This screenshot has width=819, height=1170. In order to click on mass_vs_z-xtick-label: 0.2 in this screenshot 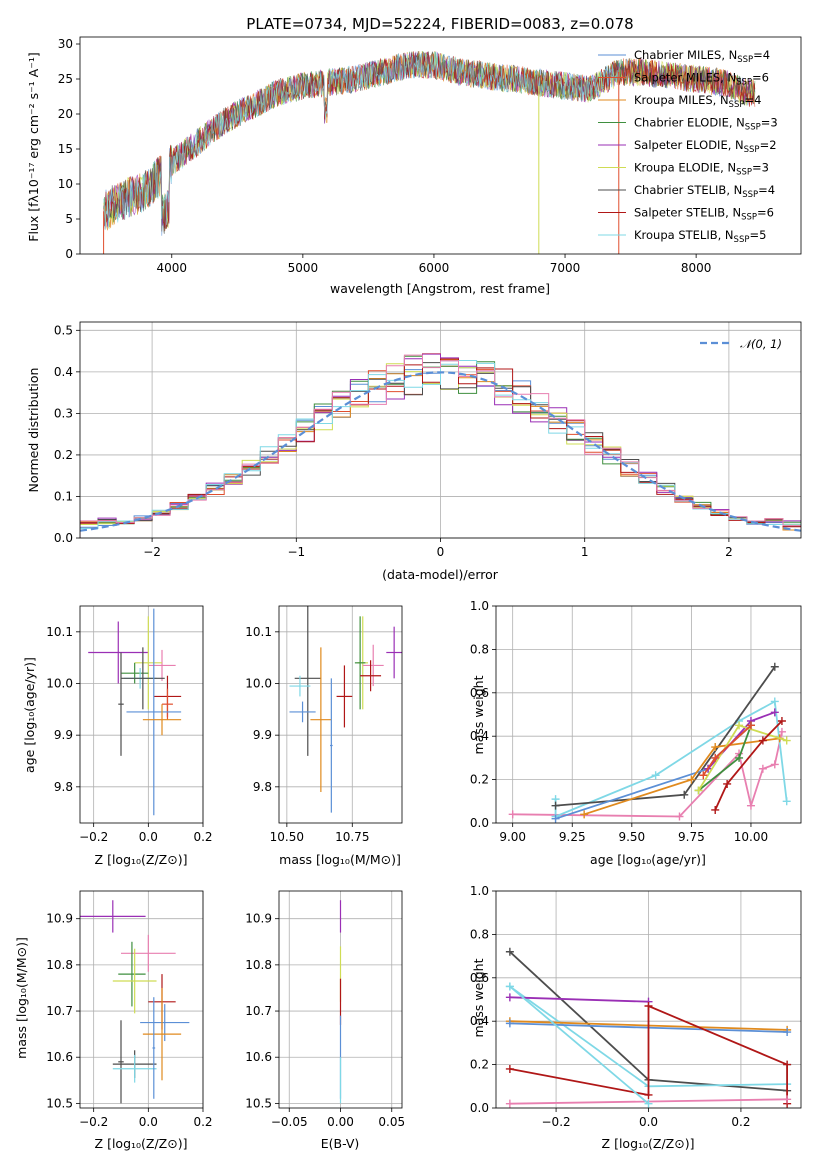, I will do `click(202, 1122)`.